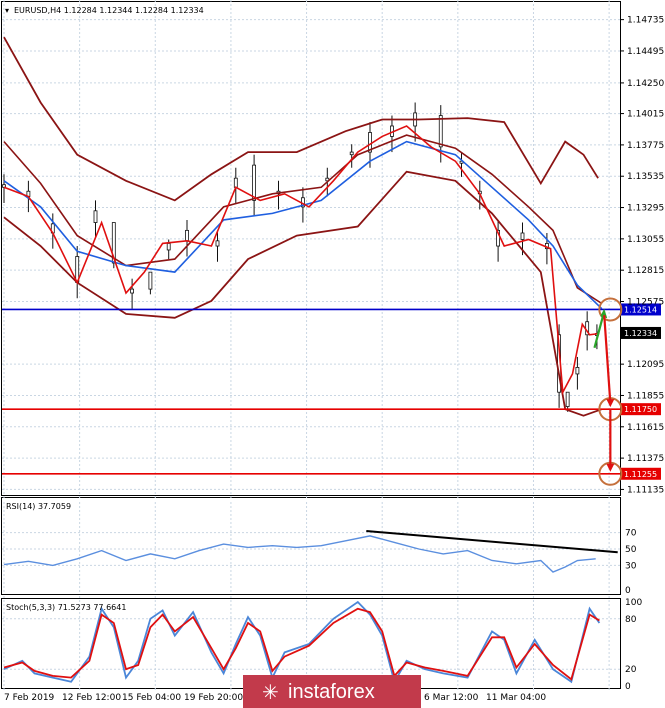 The width and height of the screenshot is (665, 708). I want to click on price-tick-label: 1.11855, so click(645, 396).